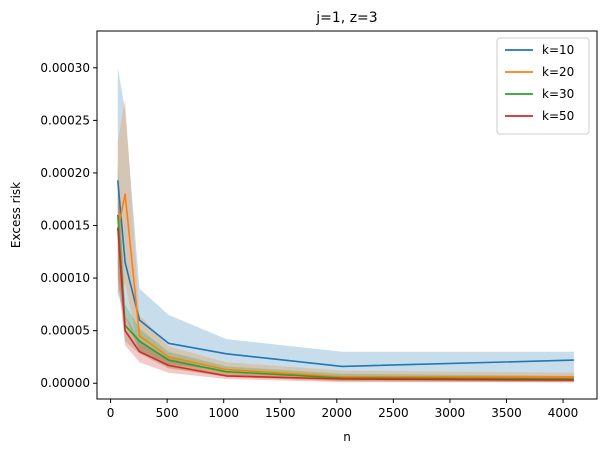 The height and width of the screenshot is (455, 602). I want to click on y-tick-label: 0.00020, so click(65, 173).